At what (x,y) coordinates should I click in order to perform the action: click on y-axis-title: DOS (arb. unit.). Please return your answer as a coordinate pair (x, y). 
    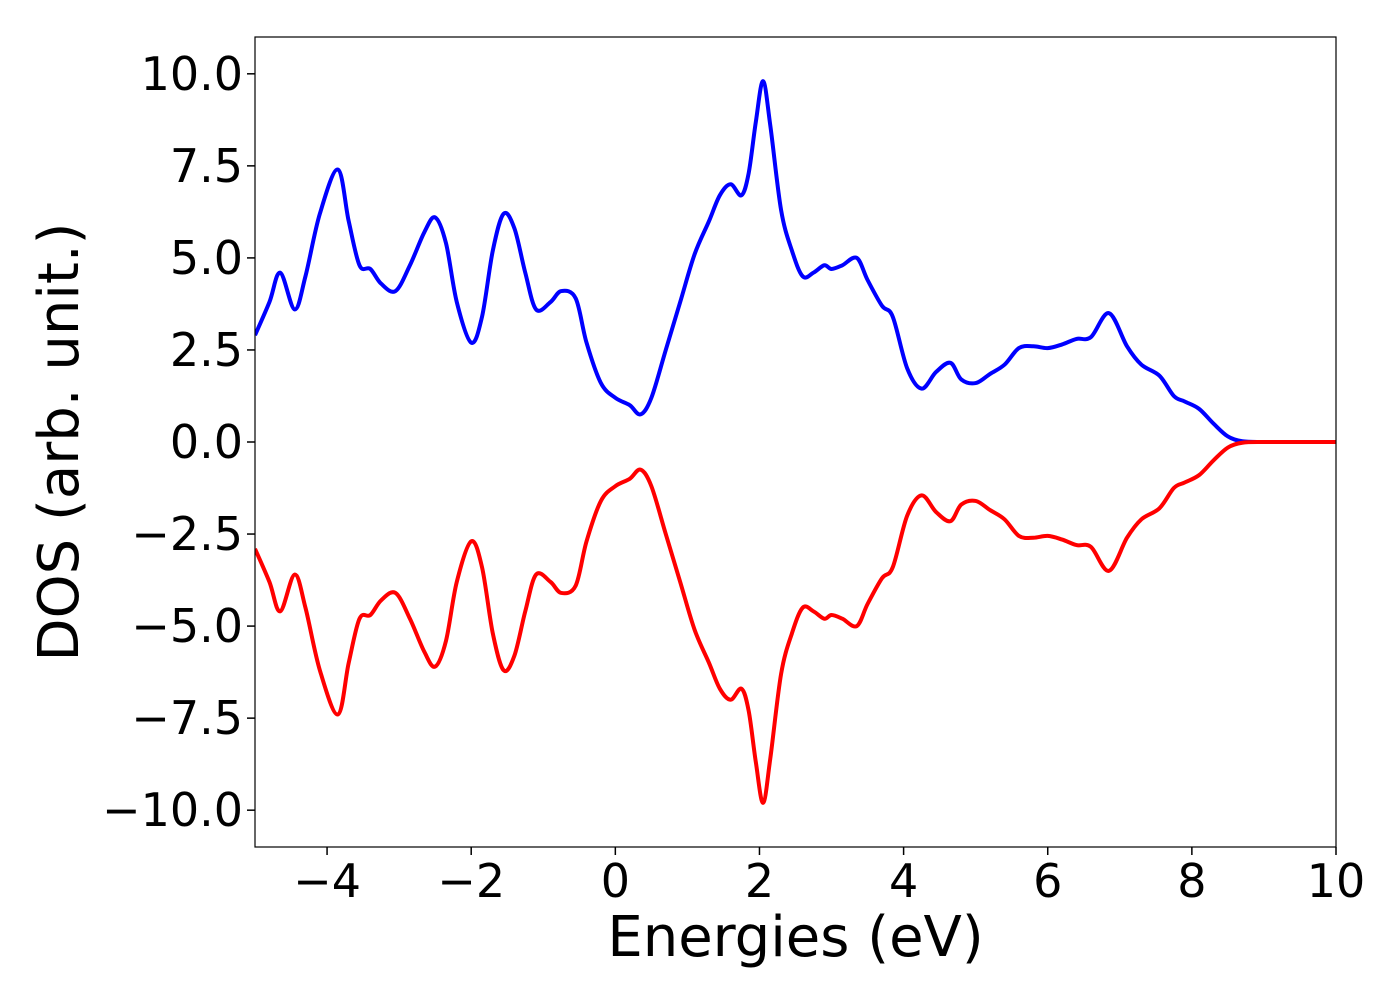
    Looking at the image, I should click on (59, 441).